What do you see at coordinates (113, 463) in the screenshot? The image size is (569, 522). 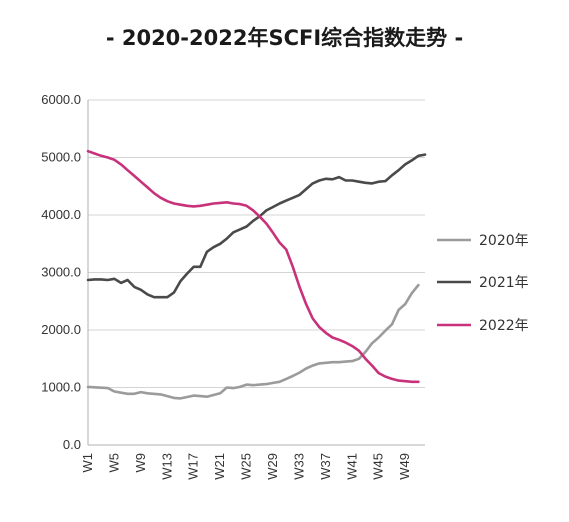 I see `x-tick-label: W5` at bounding box center [113, 463].